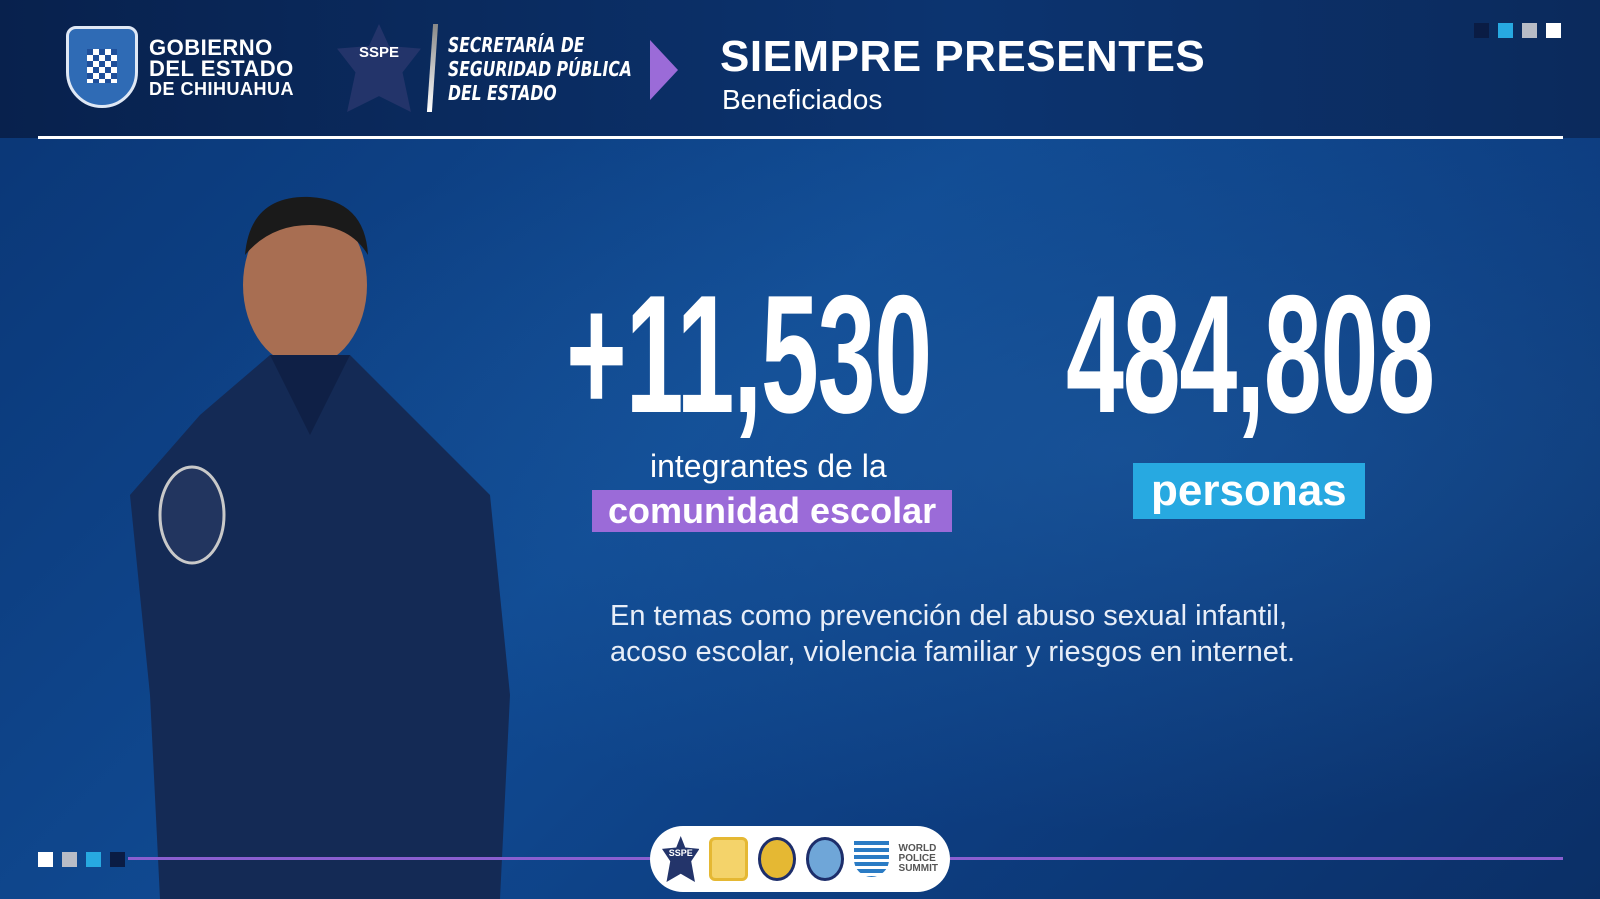 This screenshot has width=1600, height=899. Describe the element at coordinates (379, 52) in the screenshot. I see `sspe-text: SSPE` at that location.